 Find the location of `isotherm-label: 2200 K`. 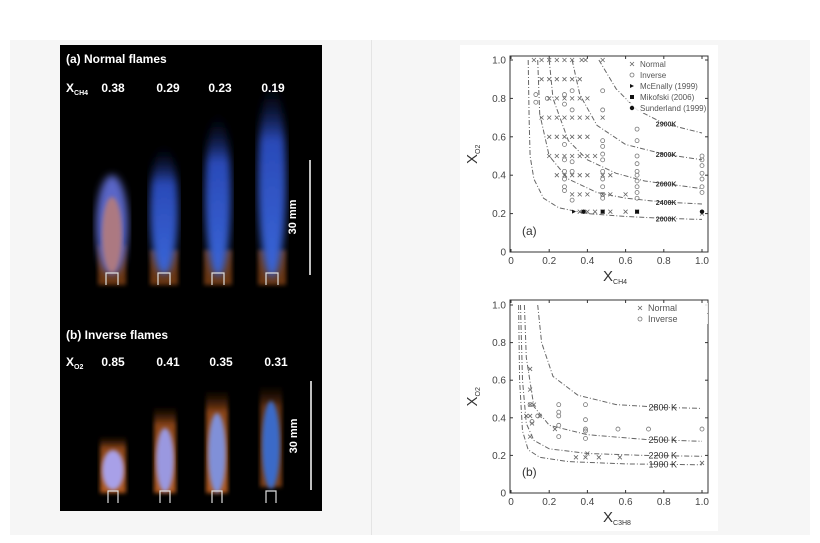

isotherm-label: 2200 K is located at coordinates (663, 456).